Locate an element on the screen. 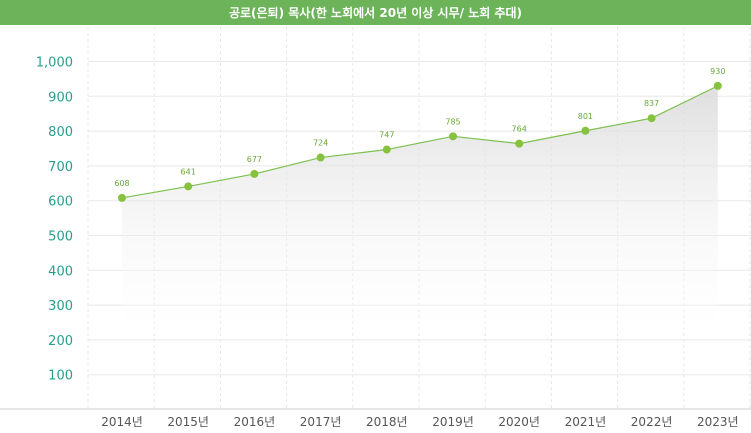 Image resolution: width=751 pixels, height=433 pixels. data-label: 801 is located at coordinates (585, 116).